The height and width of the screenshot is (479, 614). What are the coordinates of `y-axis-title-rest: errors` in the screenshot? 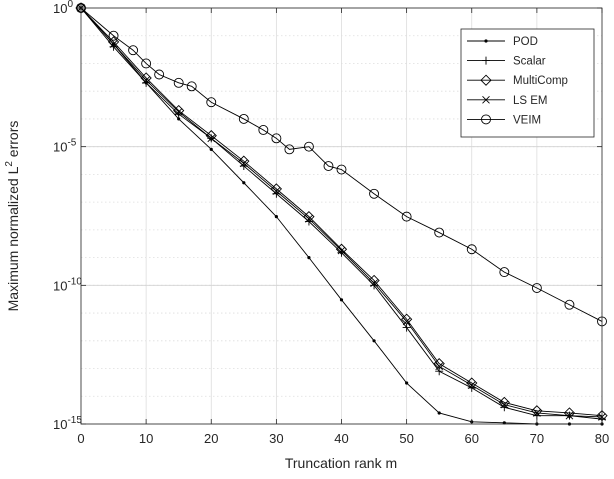 It's located at (13, 141).